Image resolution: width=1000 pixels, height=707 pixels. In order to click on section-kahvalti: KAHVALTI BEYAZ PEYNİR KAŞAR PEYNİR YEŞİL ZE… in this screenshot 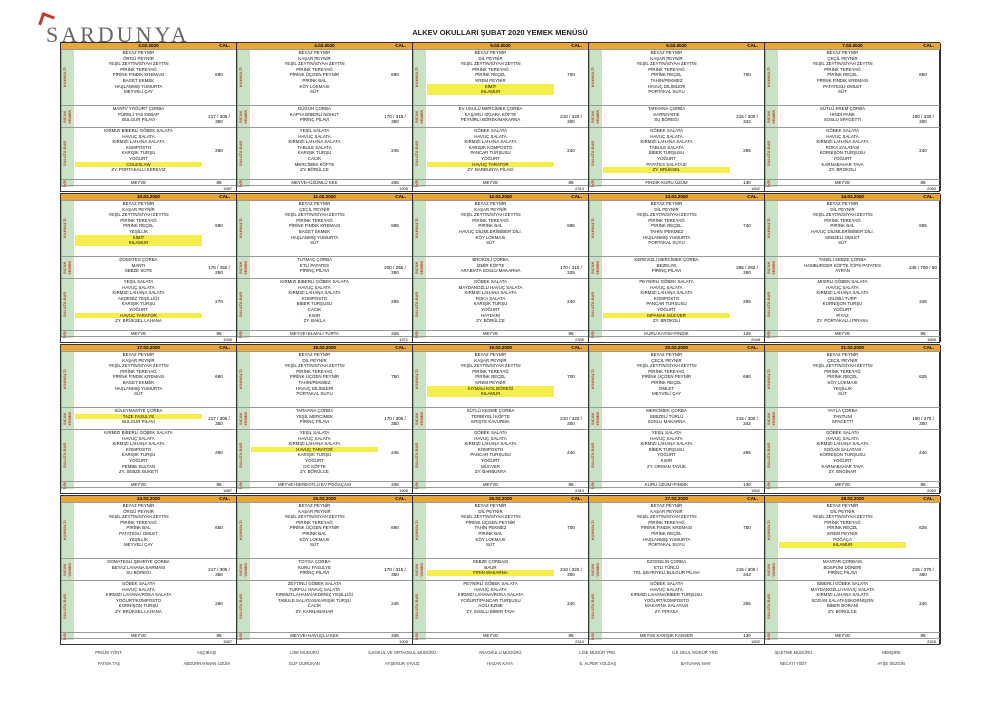, I will do `click(500, 379)`.